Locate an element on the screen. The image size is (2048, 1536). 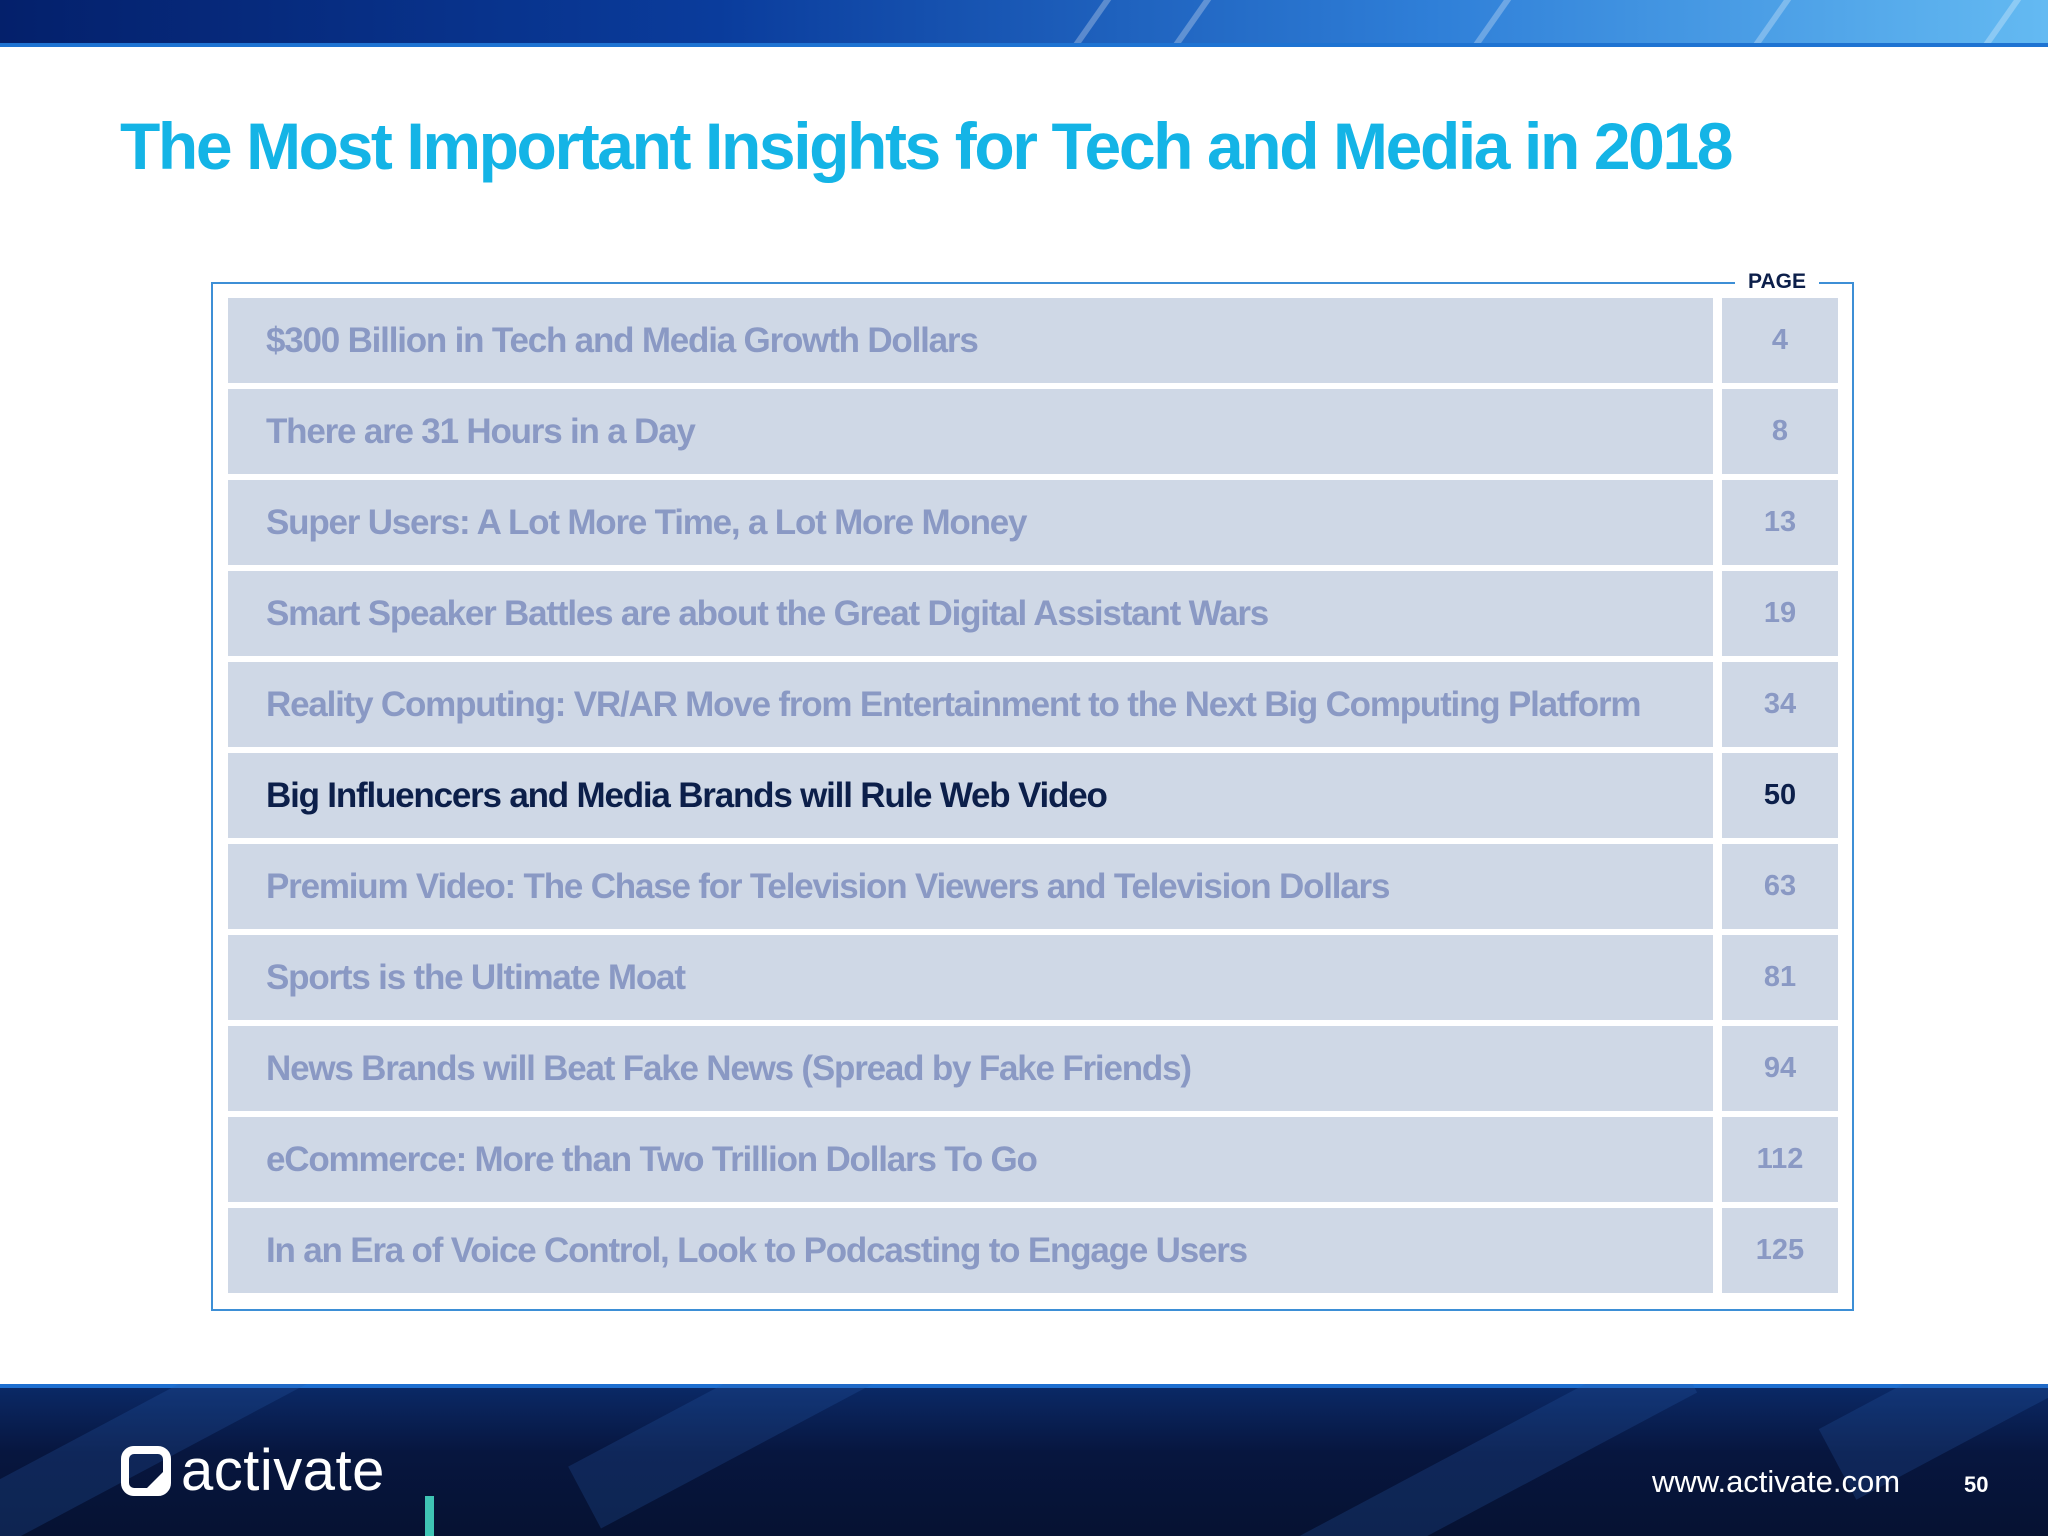
toc-row: There are 31 Hours in a Day 8 is located at coordinates (1033, 431).